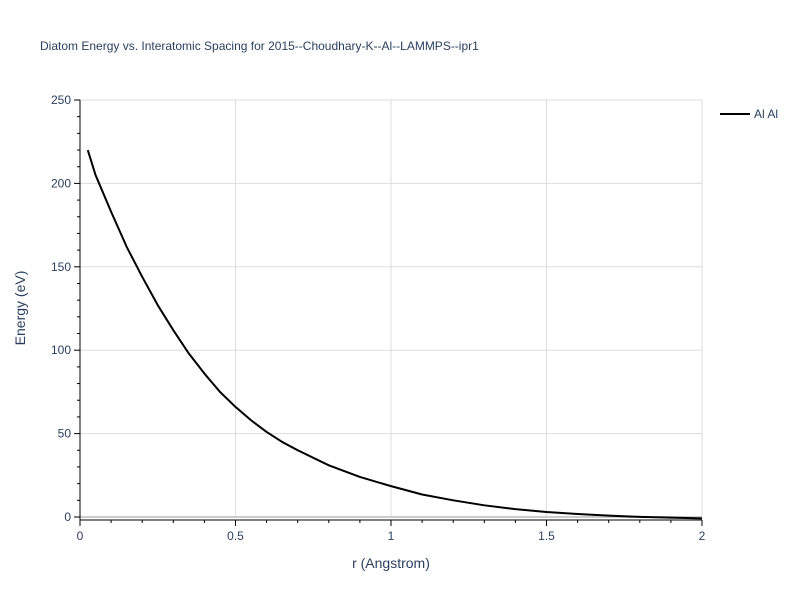 The width and height of the screenshot is (800, 600). I want to click on x-tick-label: 1, so click(391, 536).